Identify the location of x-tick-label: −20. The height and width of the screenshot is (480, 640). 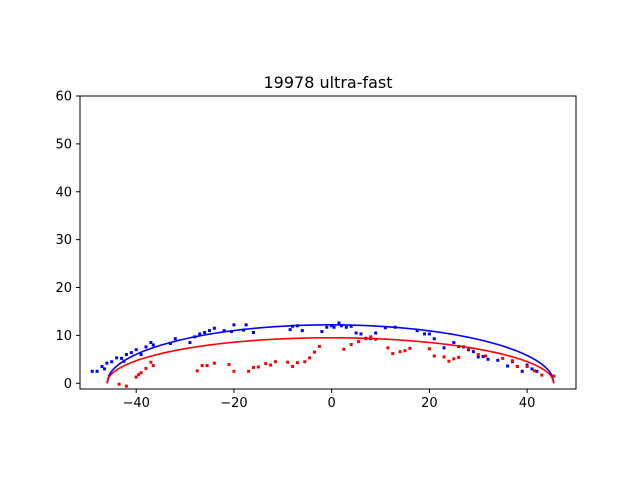
(233, 403).